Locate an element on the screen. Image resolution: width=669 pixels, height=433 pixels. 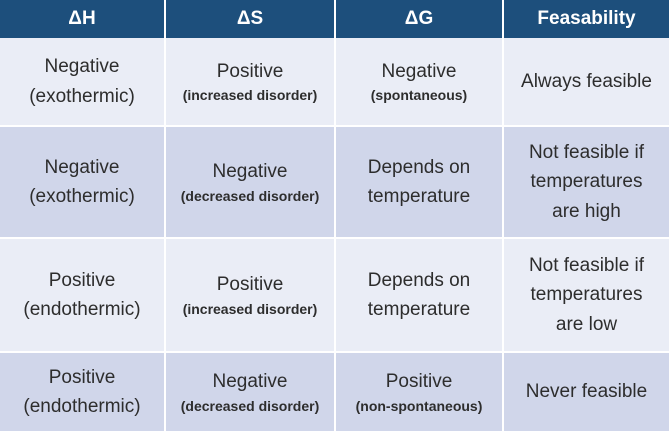
cell-feasibility: Never feasible is located at coordinates (586, 392).